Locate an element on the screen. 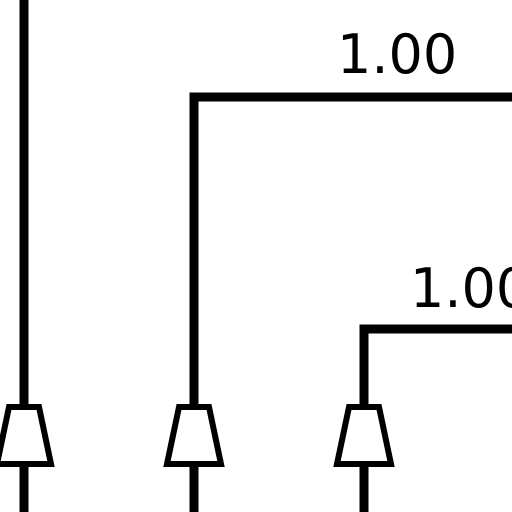 This screenshot has height=512, width=512. edge-label-lower: 1.00 is located at coordinates (461, 288).